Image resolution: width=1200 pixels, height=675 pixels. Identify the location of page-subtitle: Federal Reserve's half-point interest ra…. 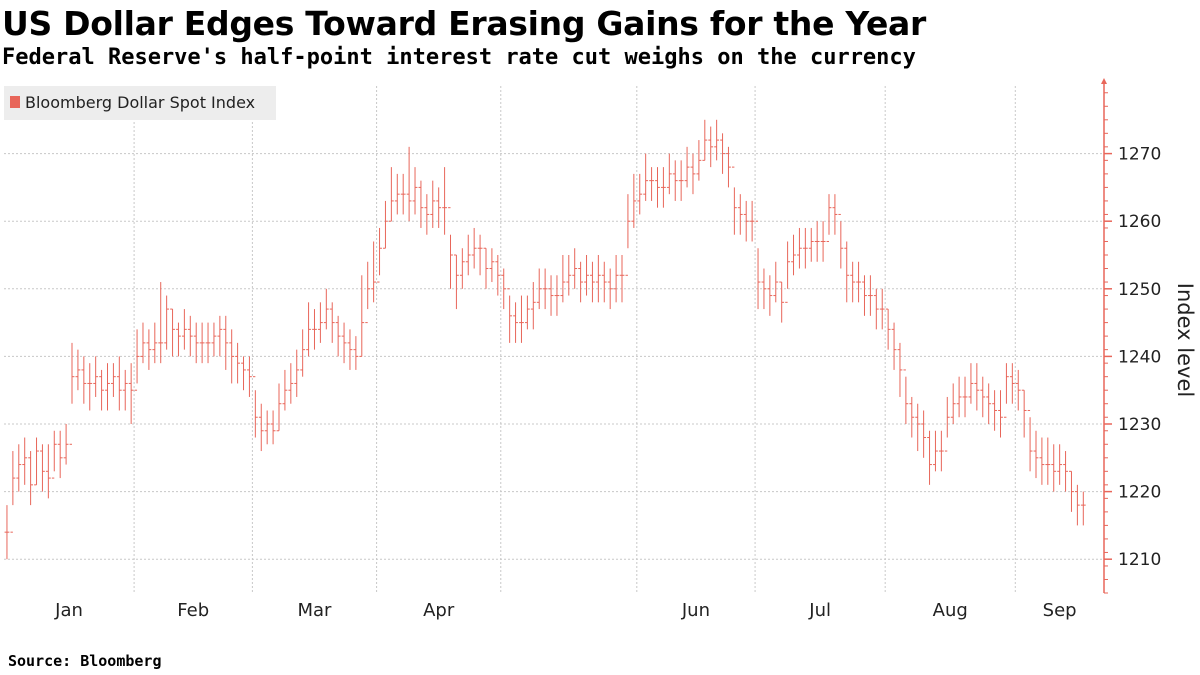
(459, 57).